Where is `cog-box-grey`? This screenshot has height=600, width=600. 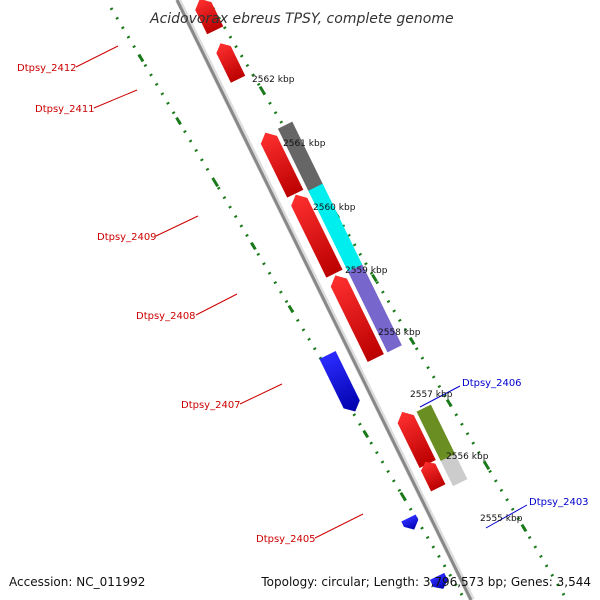
cog-box-grey is located at coordinates (300, 157).